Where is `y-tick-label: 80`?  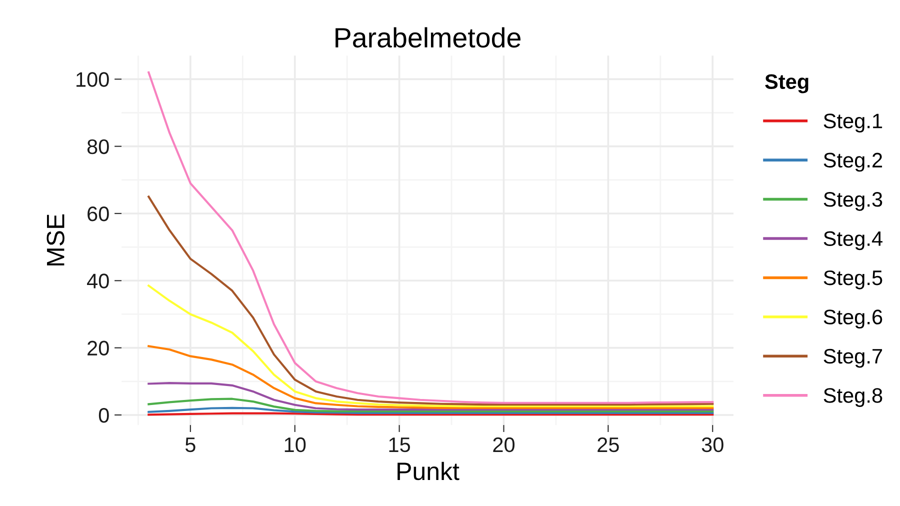
y-tick-label: 80 is located at coordinates (98, 146).